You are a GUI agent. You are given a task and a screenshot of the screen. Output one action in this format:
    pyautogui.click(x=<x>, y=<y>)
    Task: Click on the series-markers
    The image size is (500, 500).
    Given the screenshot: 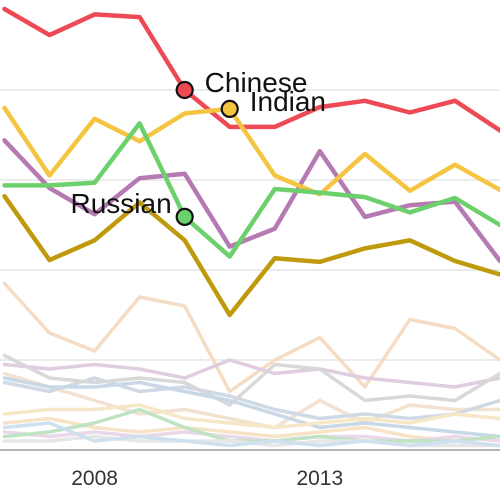 What is the action you would take?
    pyautogui.click(x=207, y=153)
    